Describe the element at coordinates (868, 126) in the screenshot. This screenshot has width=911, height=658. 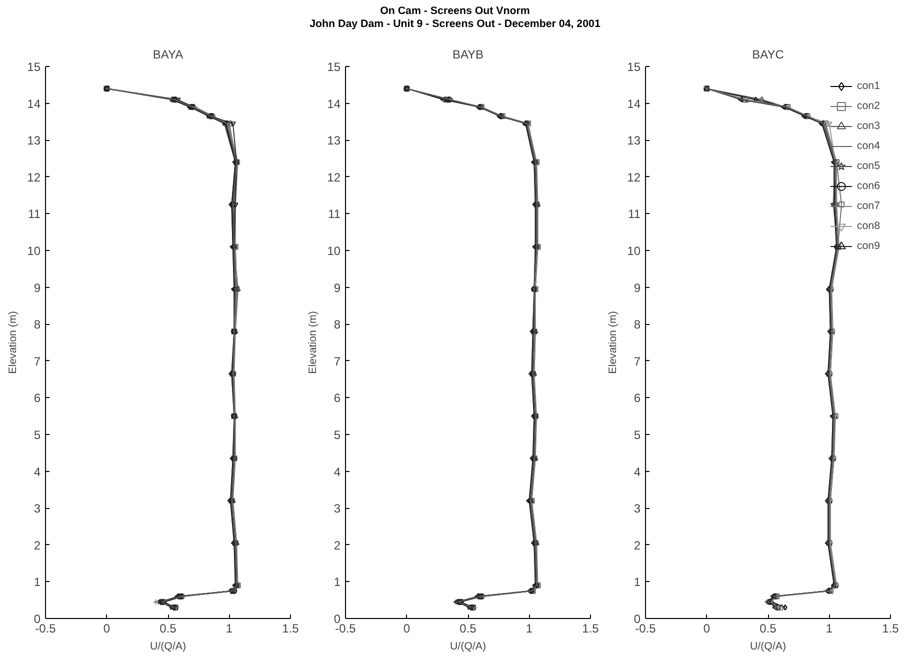
I see `legend-label: con3` at that location.